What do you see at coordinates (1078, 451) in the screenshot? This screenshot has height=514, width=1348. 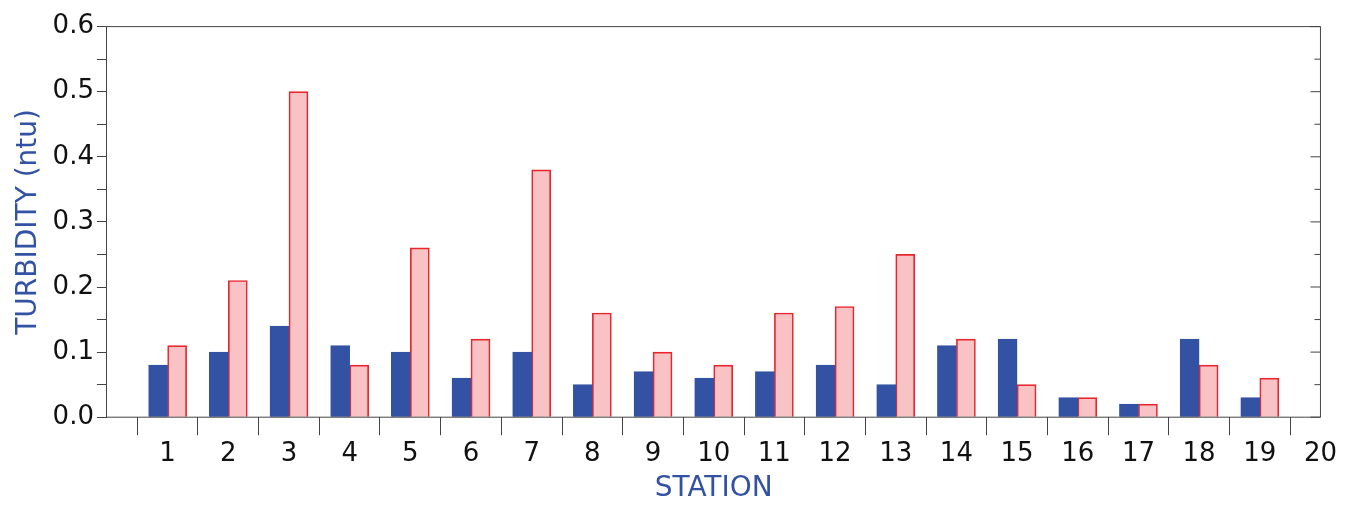 I see `x-tick-label: 16` at bounding box center [1078, 451].